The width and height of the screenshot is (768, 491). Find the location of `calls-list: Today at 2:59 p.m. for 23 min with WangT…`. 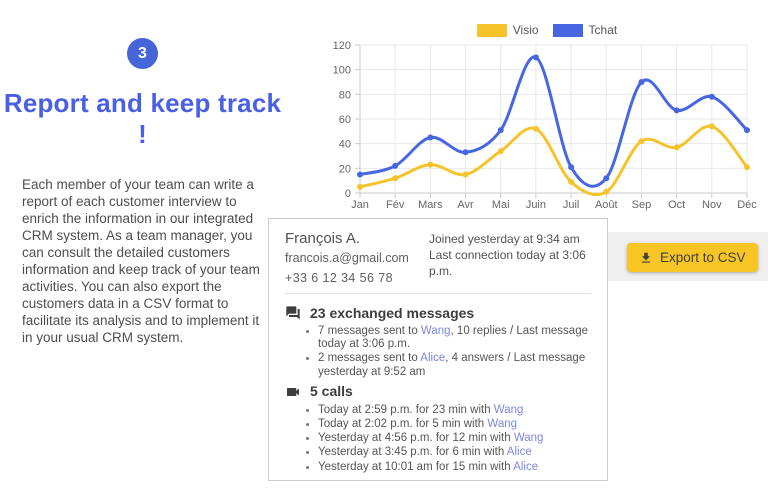

calls-list: Today at 2:59 p.m. for 23 min with WangT… is located at coordinates (438, 439).